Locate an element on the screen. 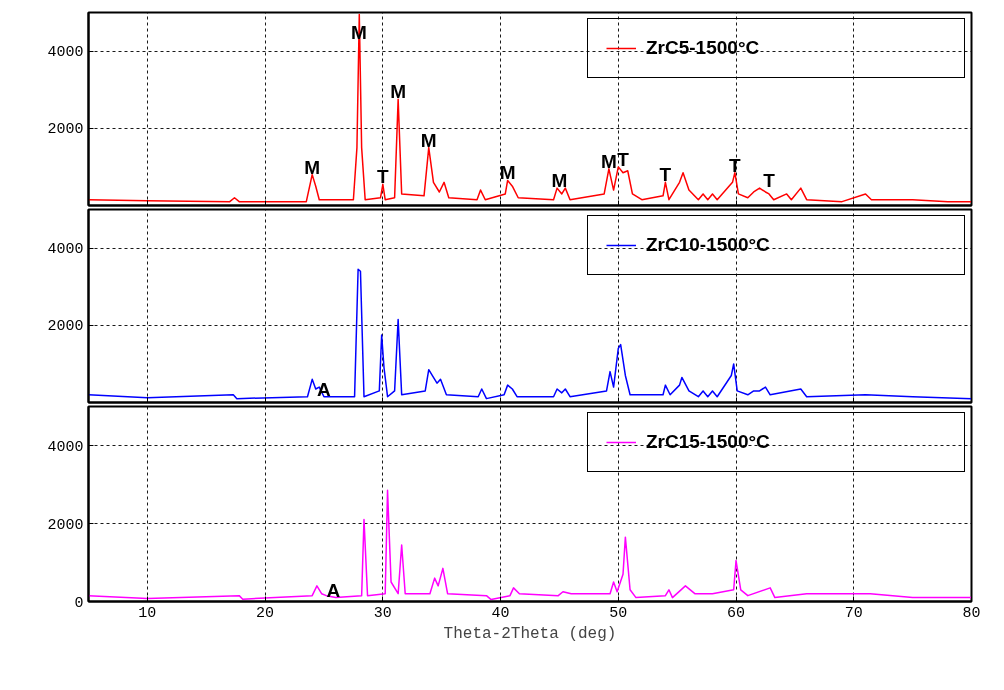 The image size is (1004, 690). legend-label: ZrC15-1500°C is located at coordinates (708, 442).